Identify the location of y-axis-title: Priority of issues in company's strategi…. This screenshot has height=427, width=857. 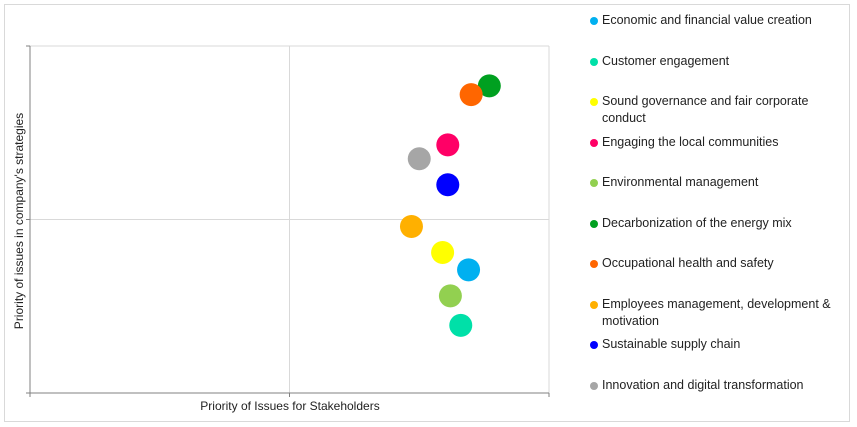
(19, 221).